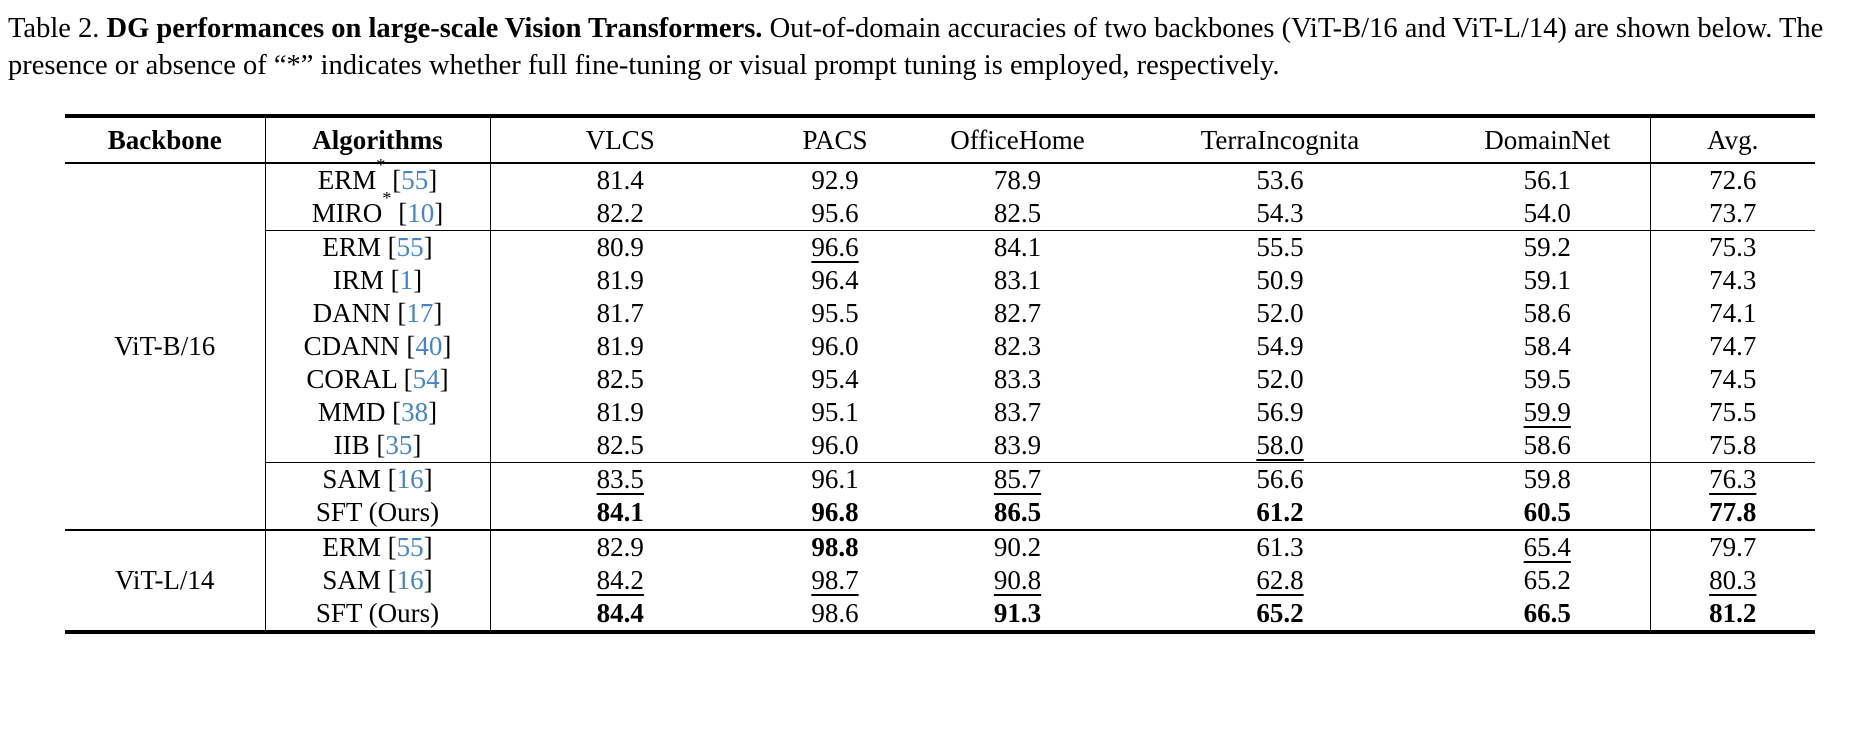  I want to click on officehome-value: 78.9, so click(1017, 180).